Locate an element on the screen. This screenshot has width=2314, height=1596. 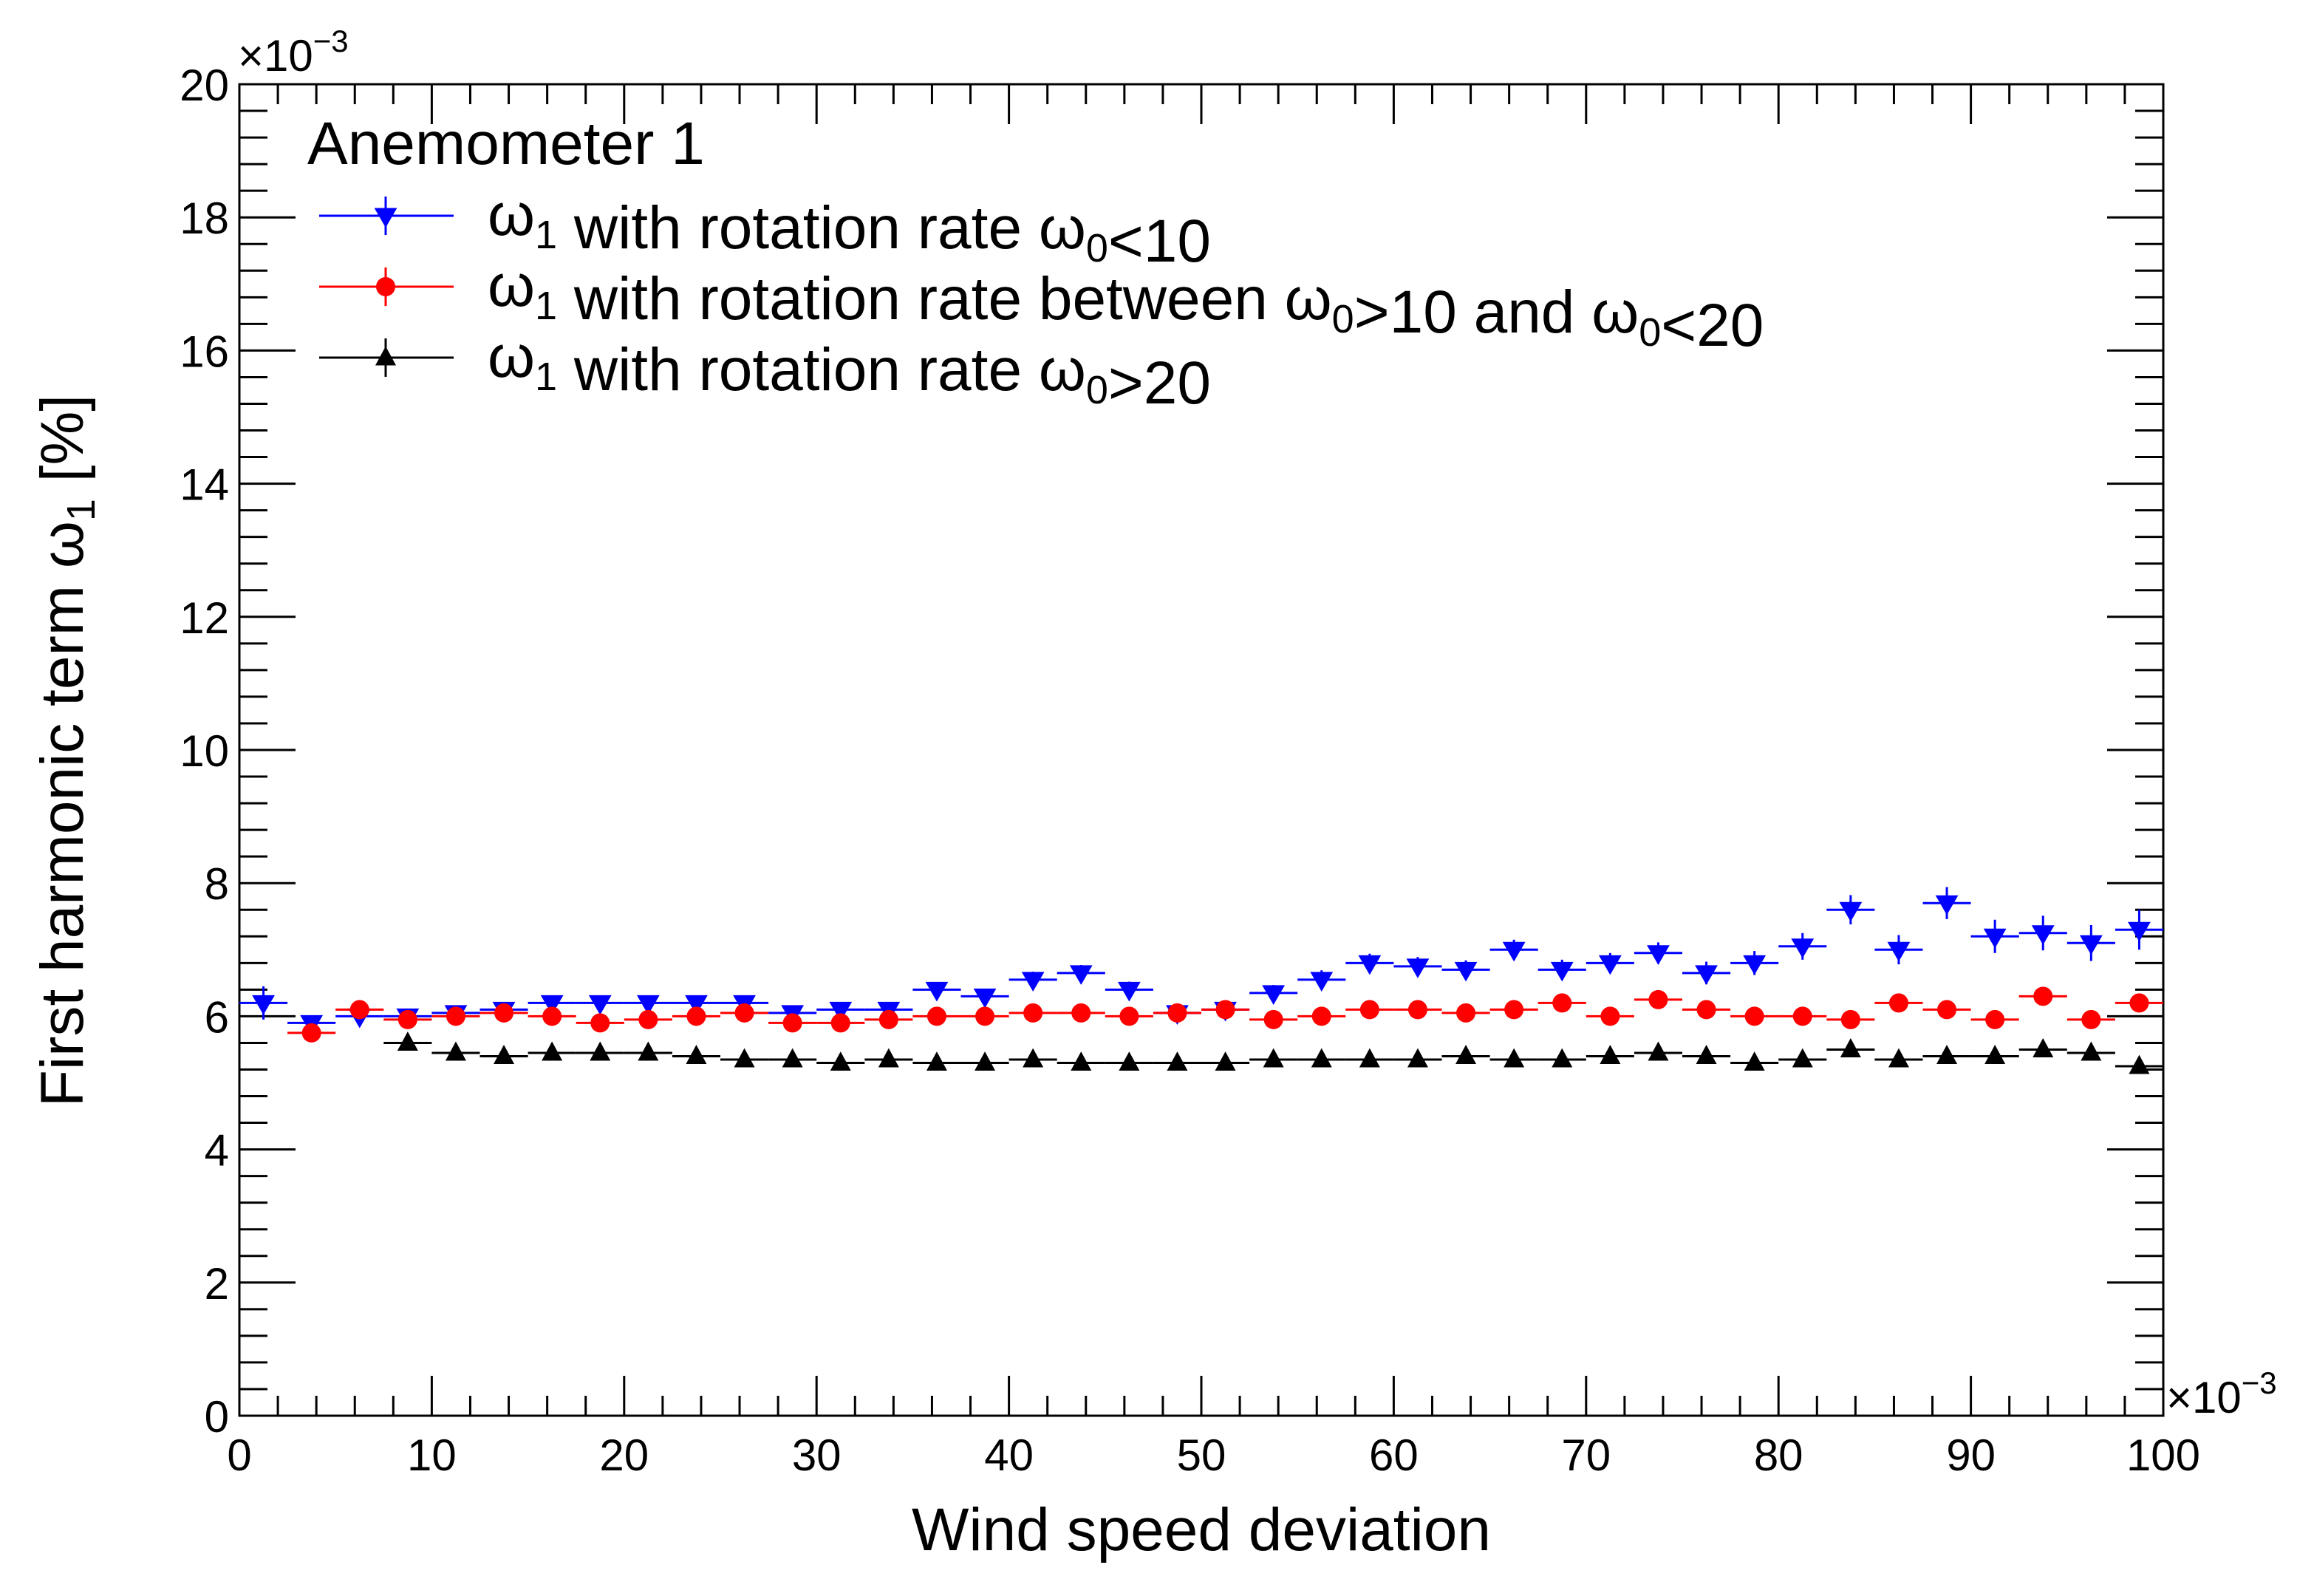
y-tick-label: 0 is located at coordinates (217, 1417).